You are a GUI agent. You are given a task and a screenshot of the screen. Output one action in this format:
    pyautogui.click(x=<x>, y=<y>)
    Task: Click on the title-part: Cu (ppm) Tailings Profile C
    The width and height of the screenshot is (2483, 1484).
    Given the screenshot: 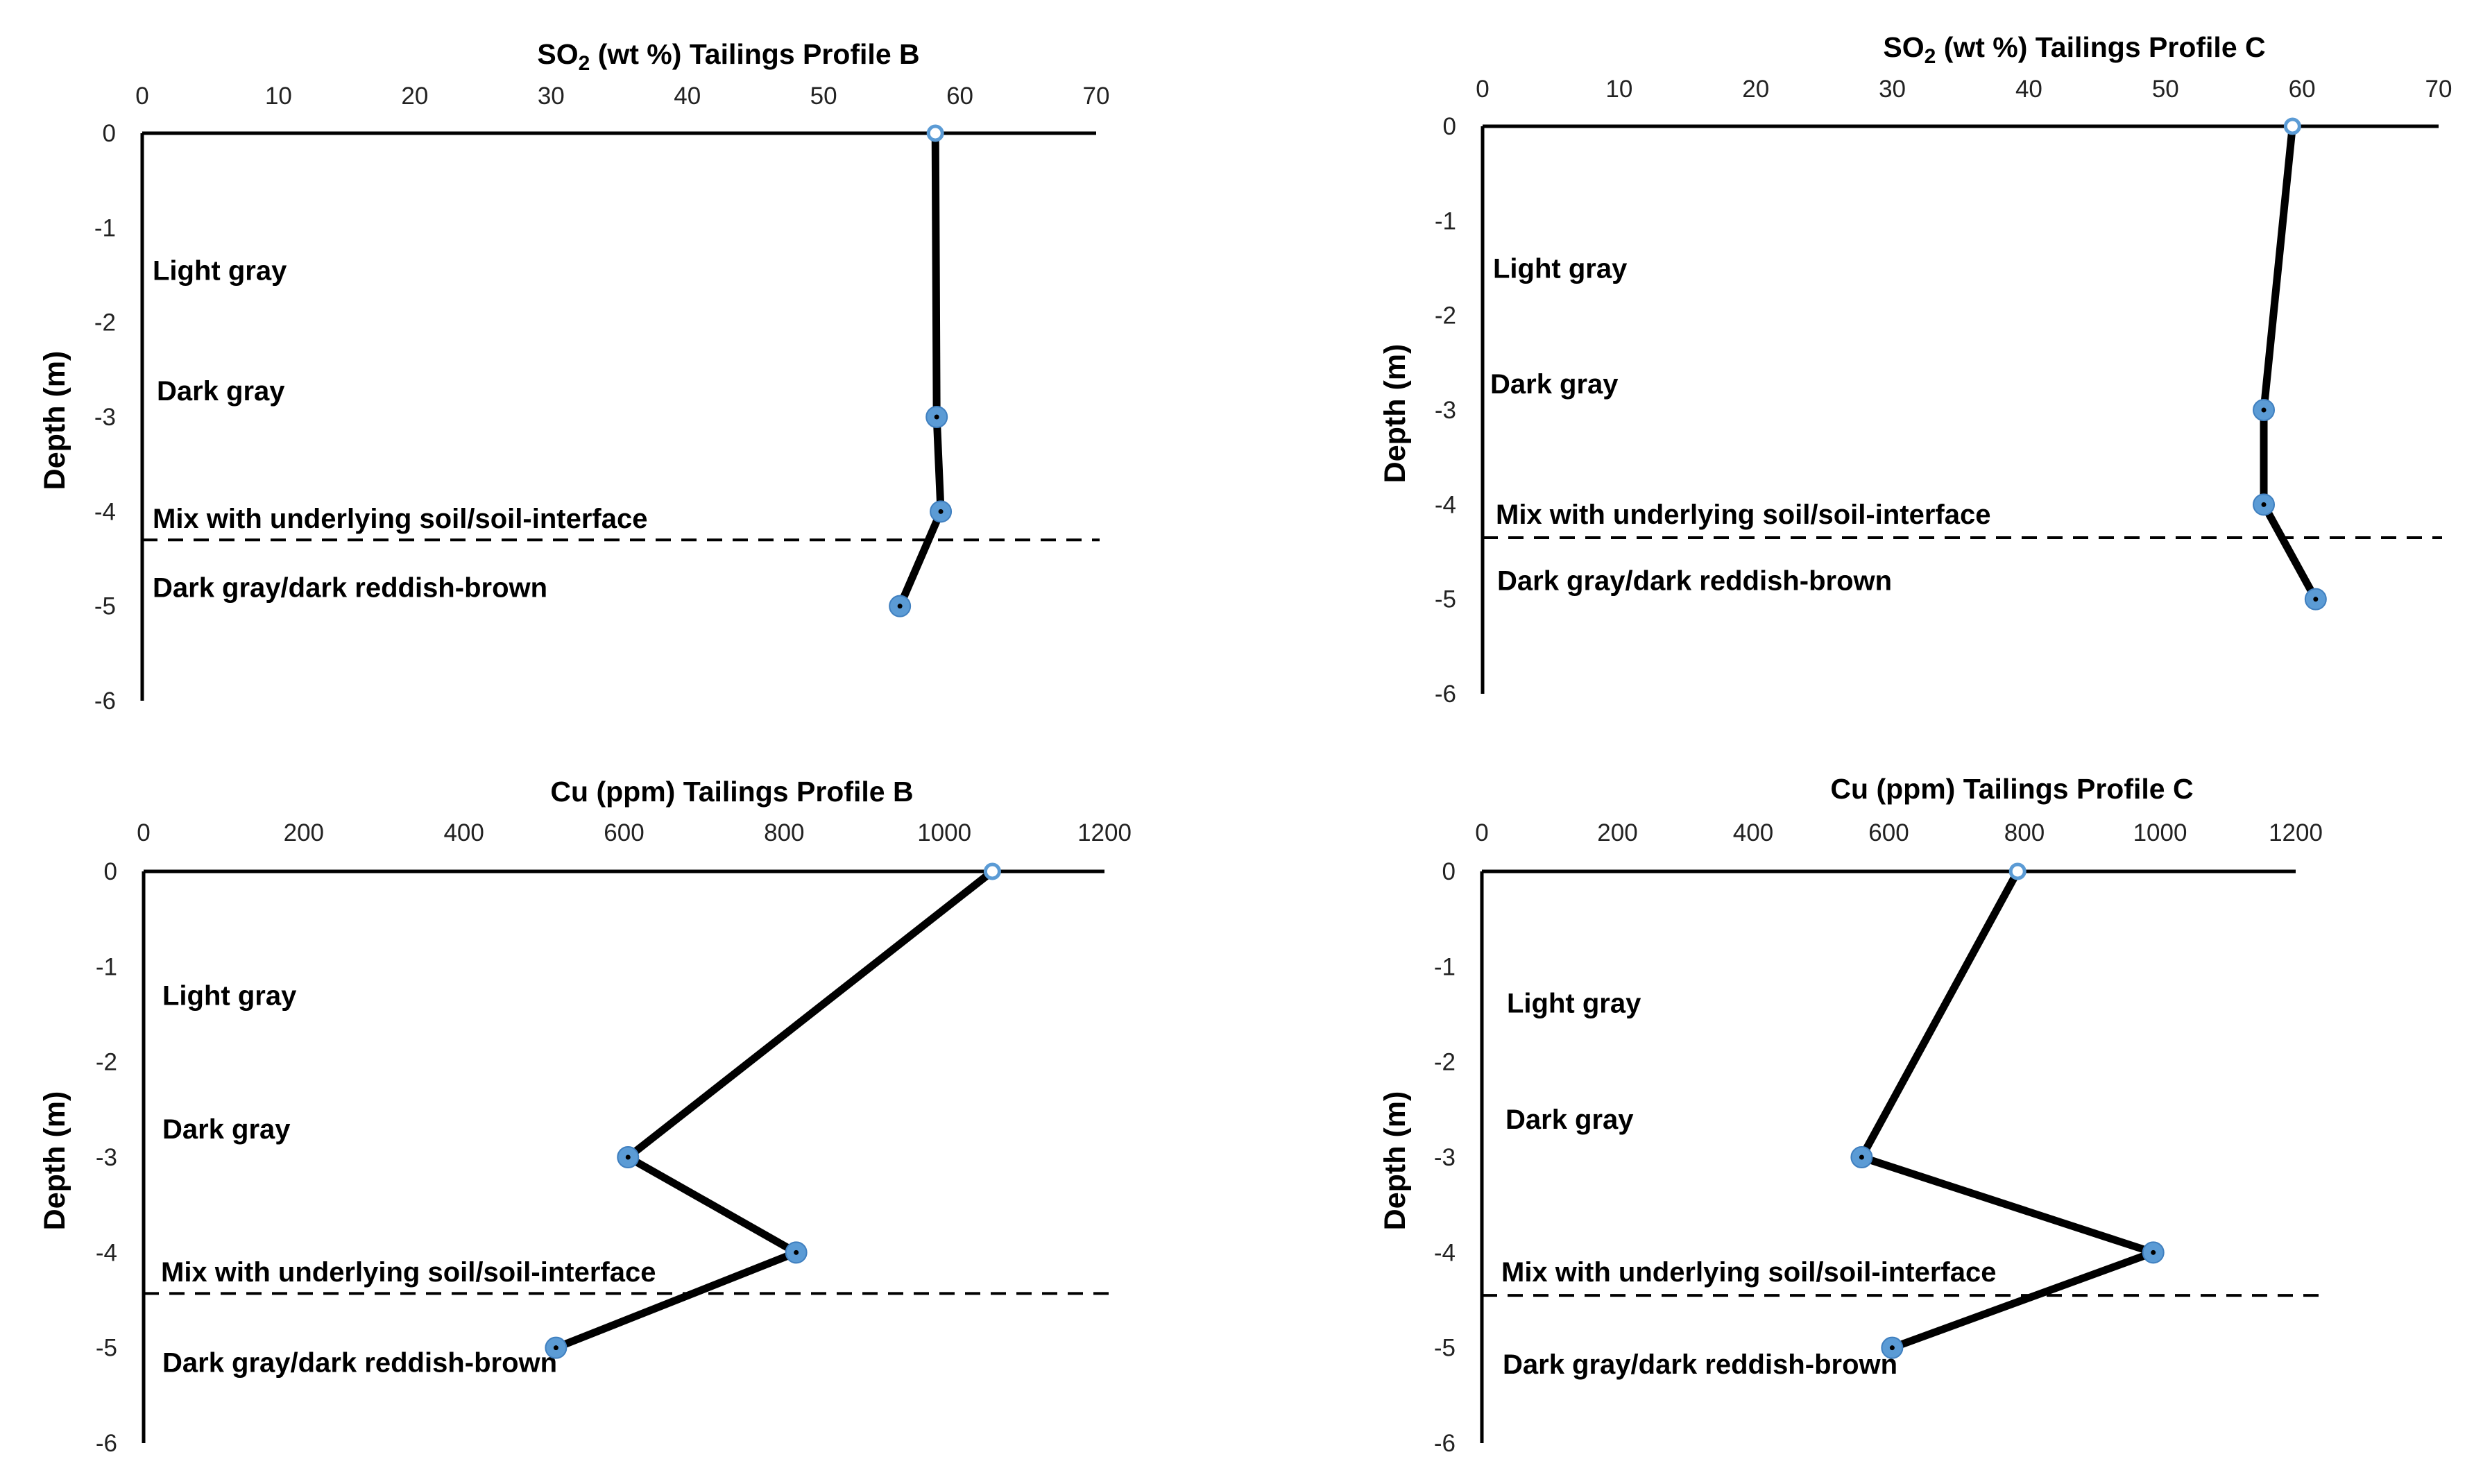 What is the action you would take?
    pyautogui.click(x=2011, y=789)
    